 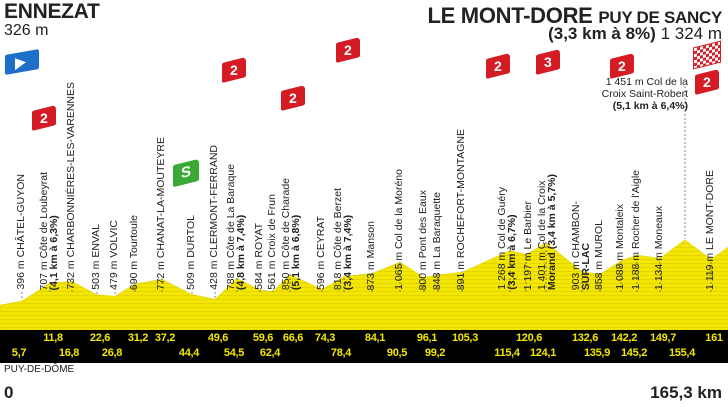 What do you see at coordinates (26, 30) in the screenshot?
I see `start-altitude: 326 m` at bounding box center [26, 30].